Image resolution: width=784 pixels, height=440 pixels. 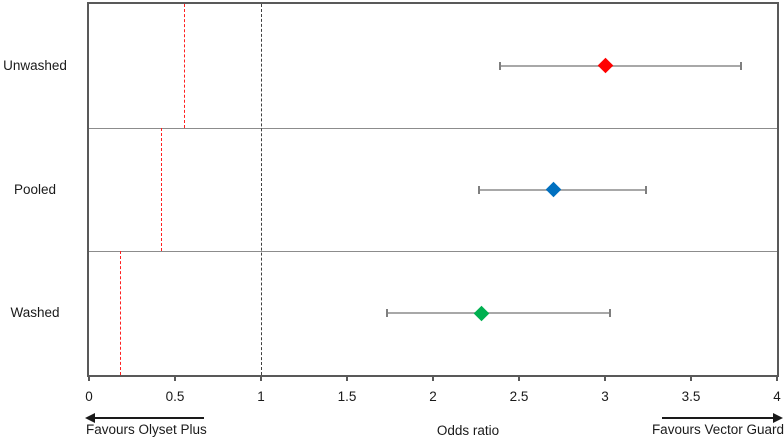 What do you see at coordinates (717, 429) in the screenshot?
I see `favours-right-label: Favours Vector Guard` at bounding box center [717, 429].